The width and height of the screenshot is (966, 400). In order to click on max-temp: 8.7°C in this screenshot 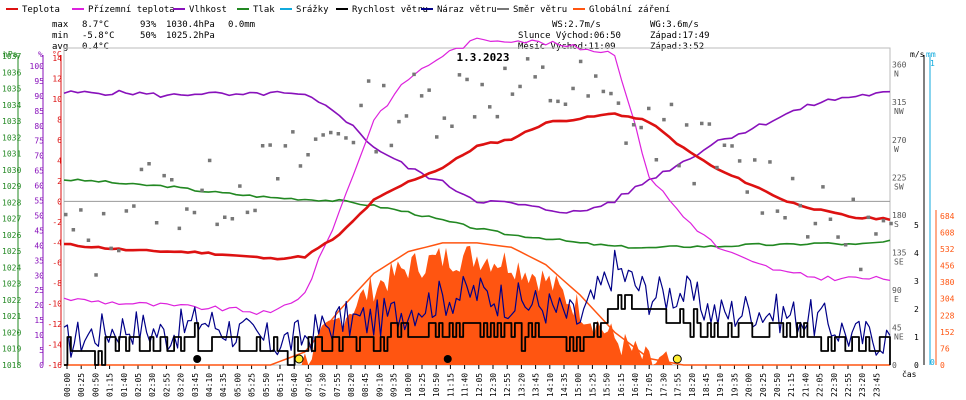, I will do `click(95, 25)`.